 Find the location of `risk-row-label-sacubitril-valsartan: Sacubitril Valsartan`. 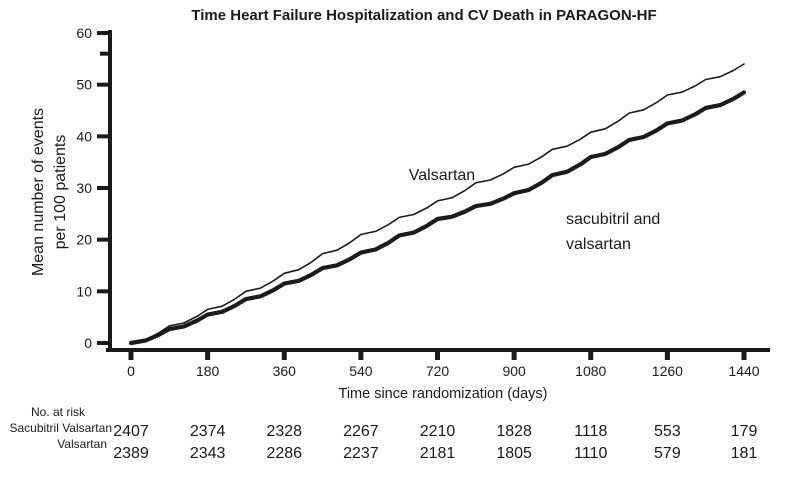

risk-row-label-sacubitril-valsartan: Sacubitril Valsartan is located at coordinates (61, 428).